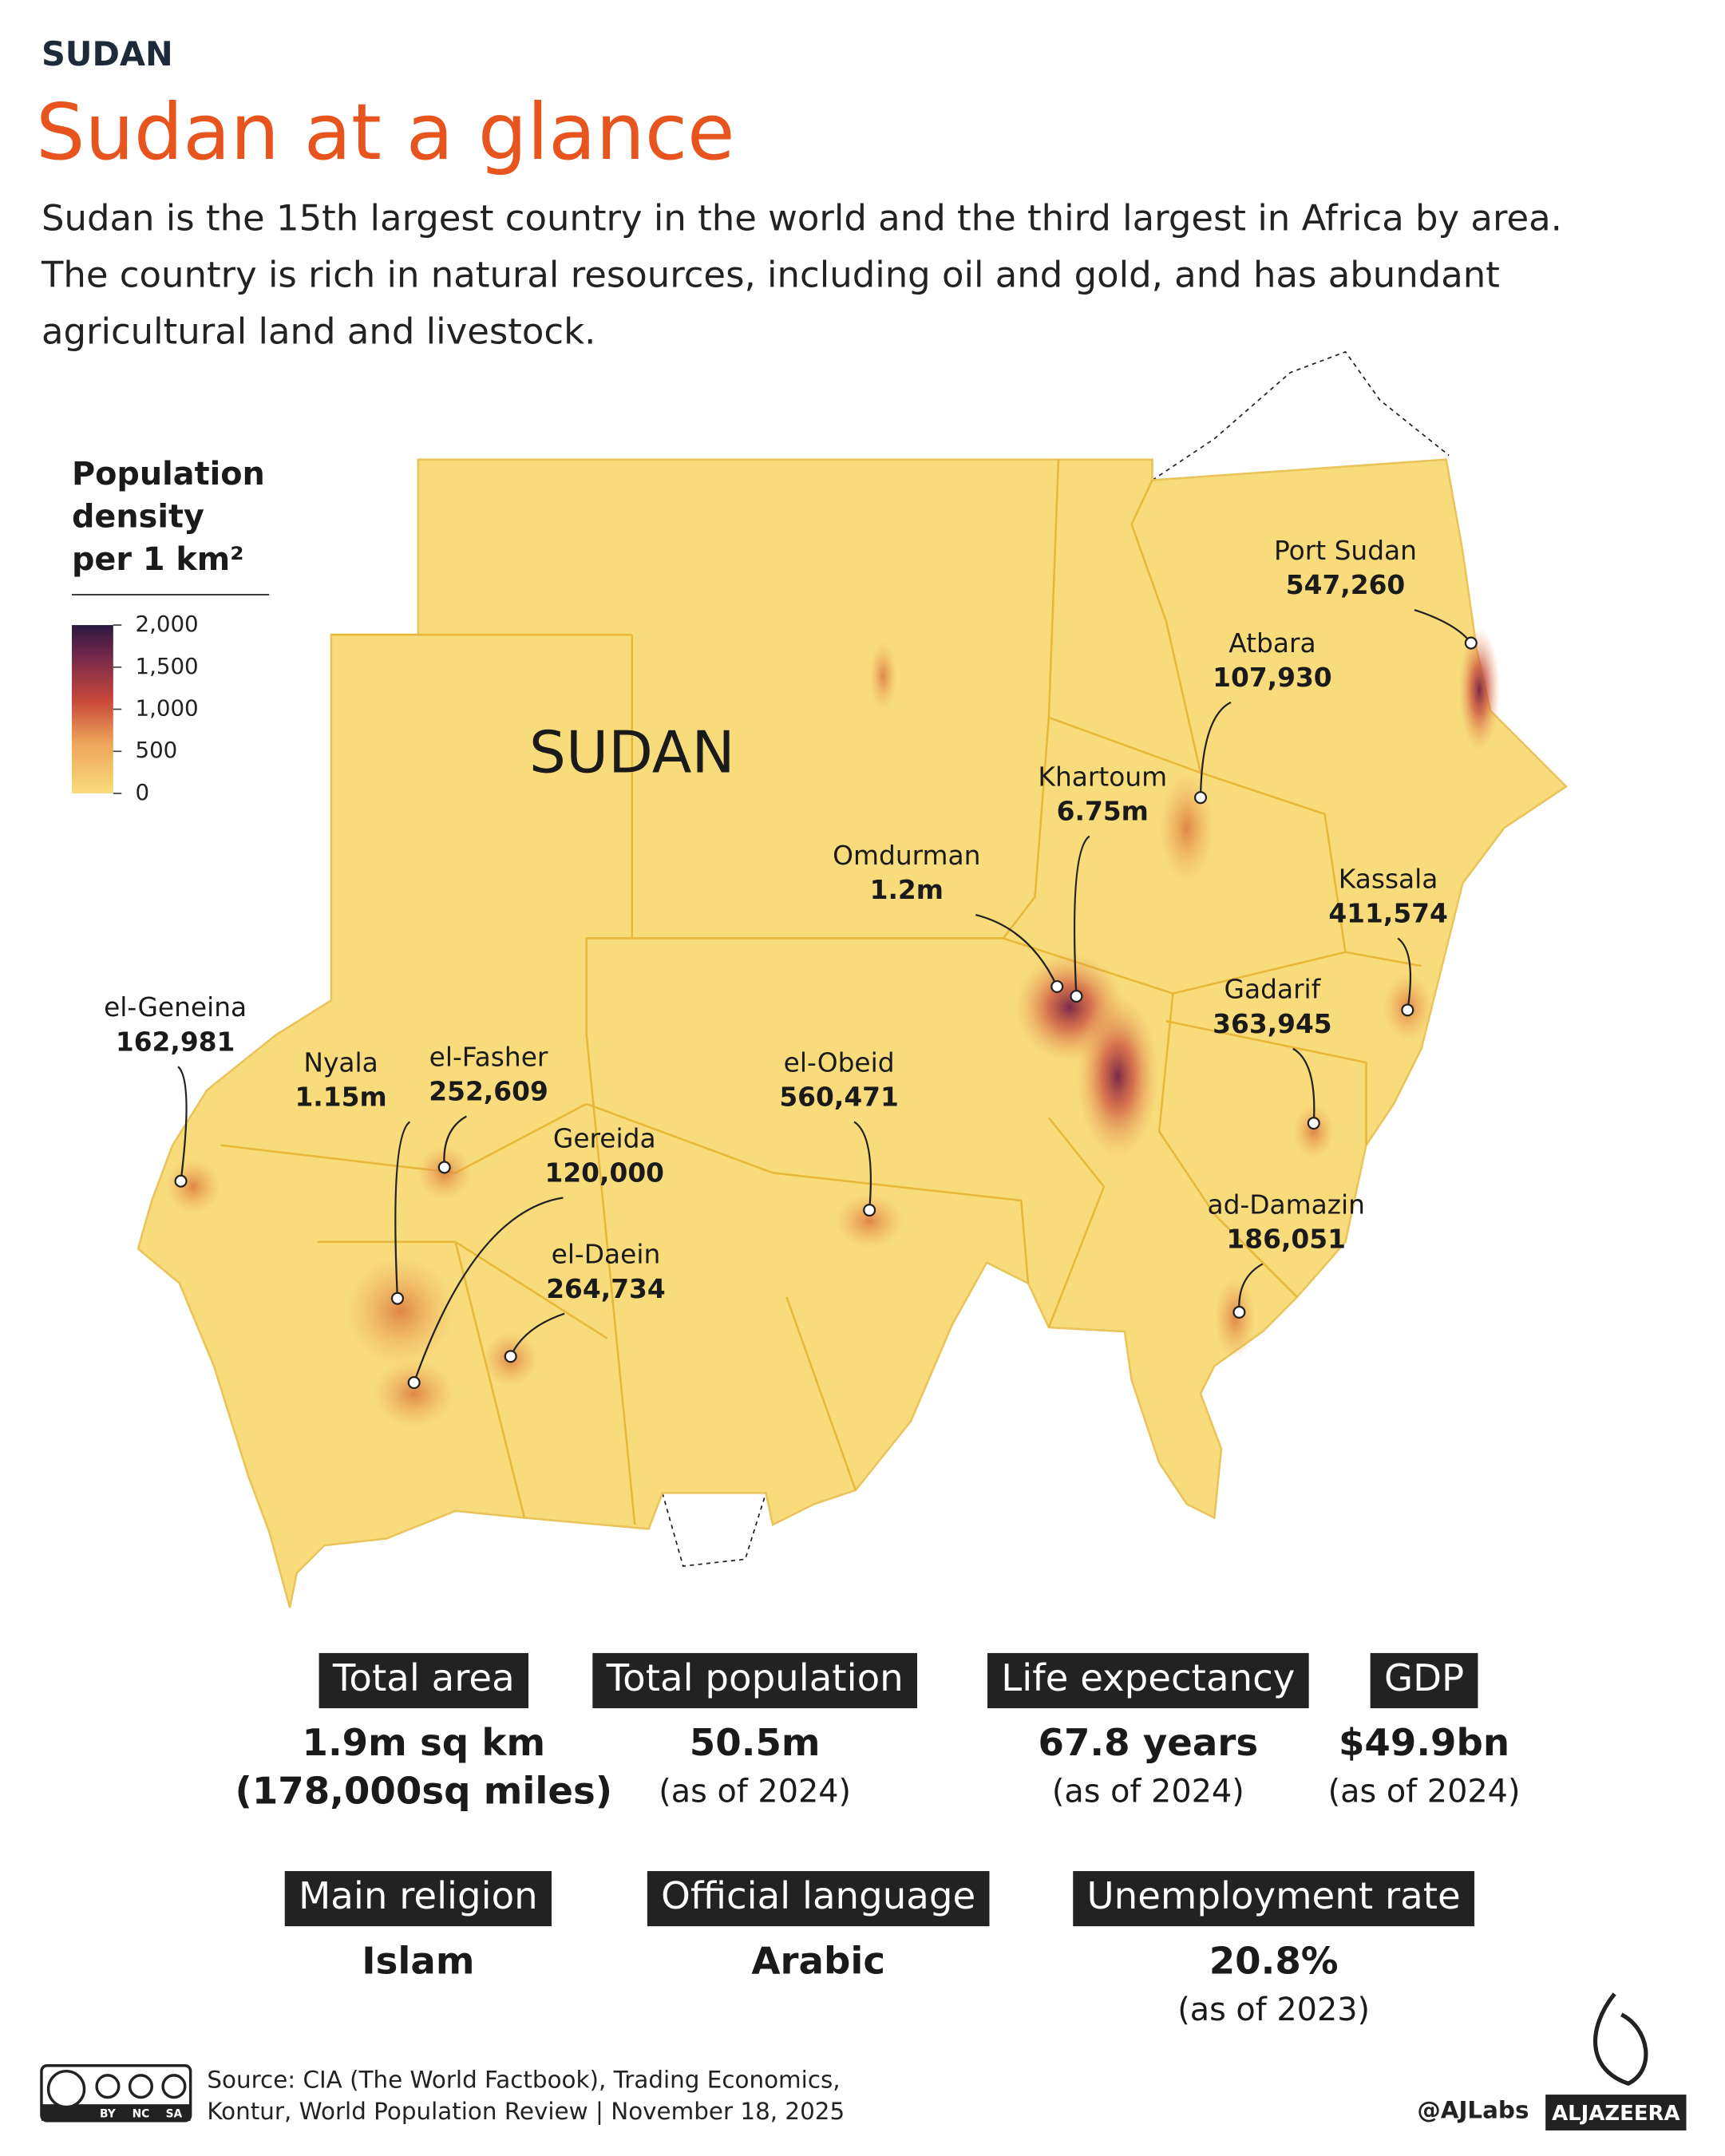 This screenshot has height=2156, width=1725. Describe the element at coordinates (157, 750) in the screenshot. I see `legend-tick-label: 500` at that location.